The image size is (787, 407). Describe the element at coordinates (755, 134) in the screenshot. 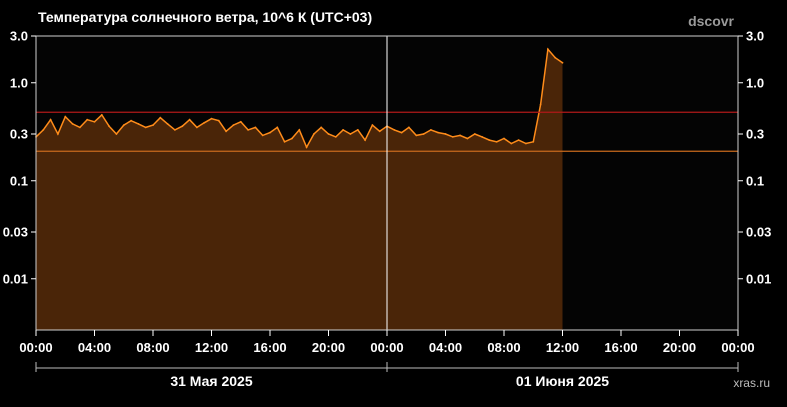

I see `y-tick-label-right: 0.3` at that location.